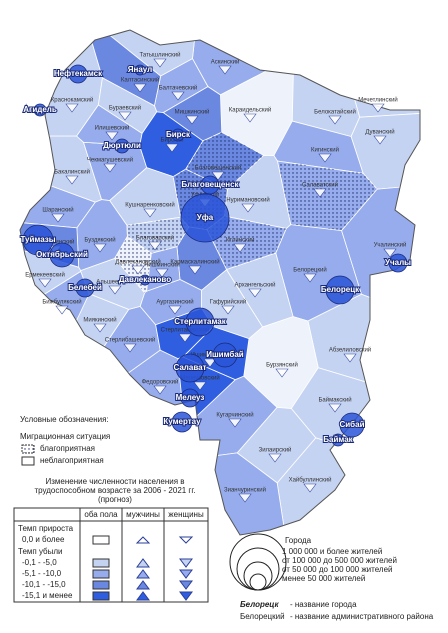 The image size is (448, 633). Describe the element at coordinates (110, 160) in the screenshot. I see `district-label: Чекмагушевский` at that location.